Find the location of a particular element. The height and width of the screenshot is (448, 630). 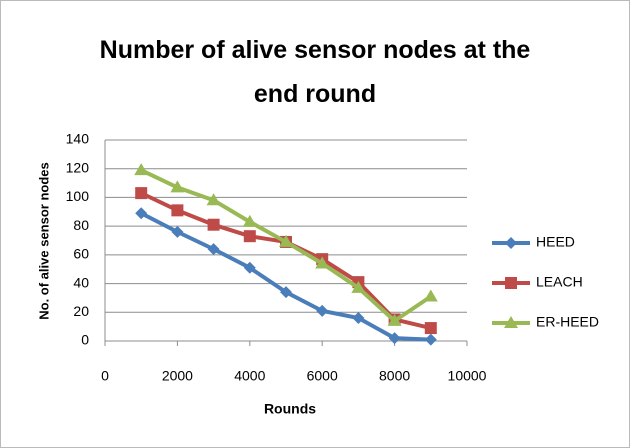

y-tick-label: 80 is located at coordinates (81, 225).